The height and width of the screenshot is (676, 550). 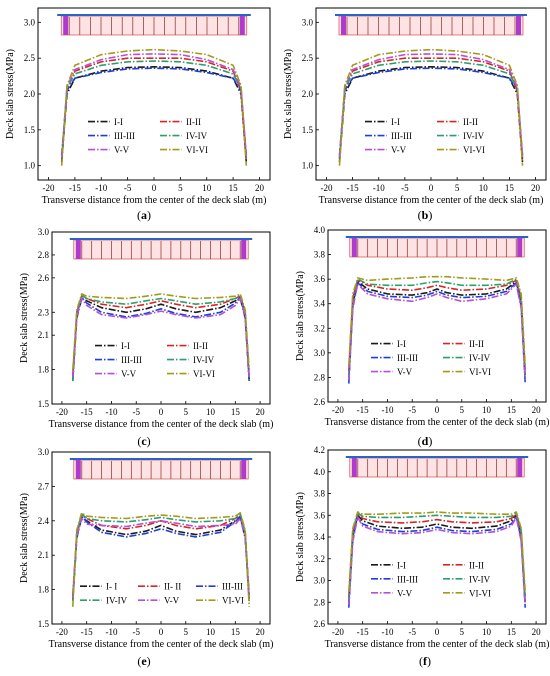 What do you see at coordinates (30, 94) in the screenshot?
I see `y-tick-label: 2.0` at bounding box center [30, 94].